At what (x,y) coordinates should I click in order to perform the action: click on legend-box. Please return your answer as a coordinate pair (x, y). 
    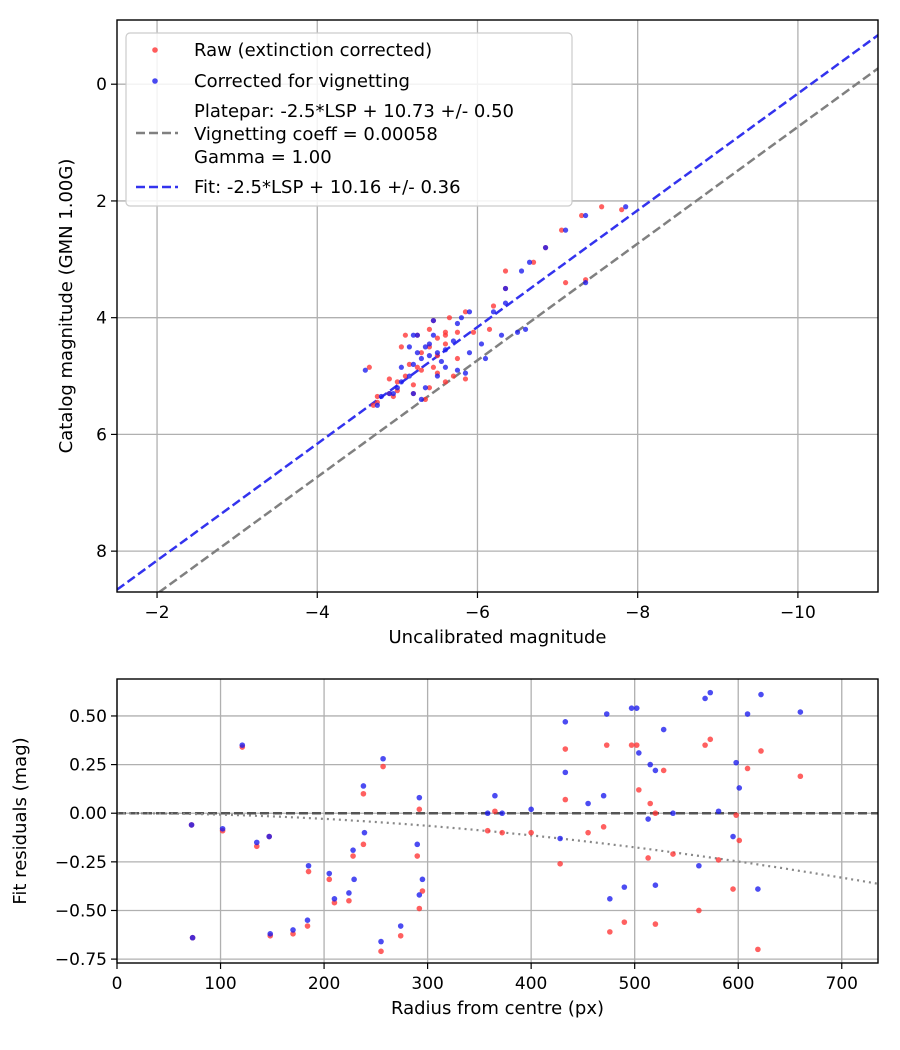
    Looking at the image, I should click on (349, 119).